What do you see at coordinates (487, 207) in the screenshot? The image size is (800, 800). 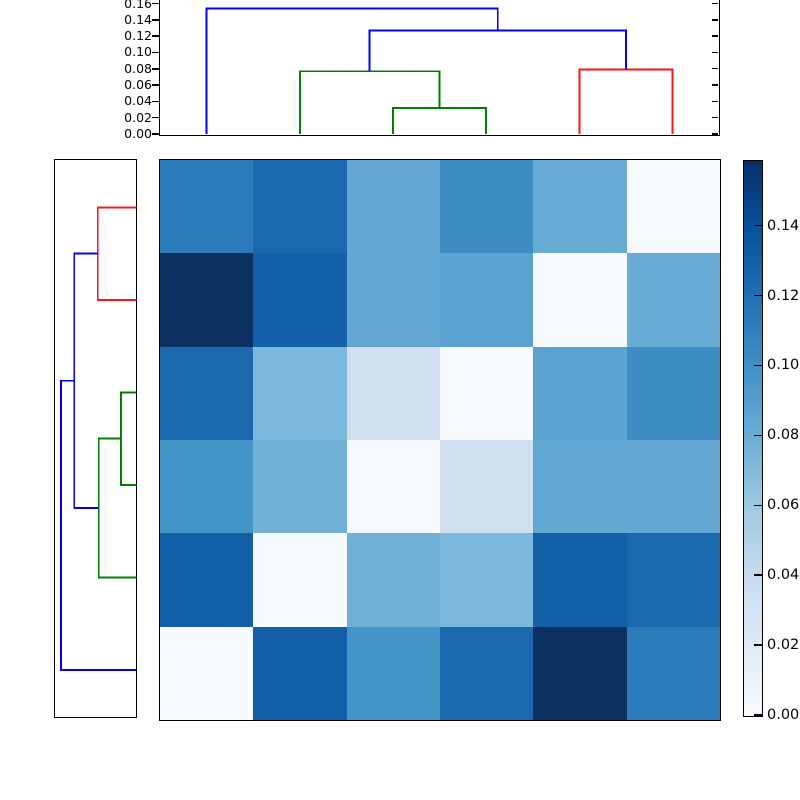 I see `heatmap-cell-r0c3` at bounding box center [487, 207].